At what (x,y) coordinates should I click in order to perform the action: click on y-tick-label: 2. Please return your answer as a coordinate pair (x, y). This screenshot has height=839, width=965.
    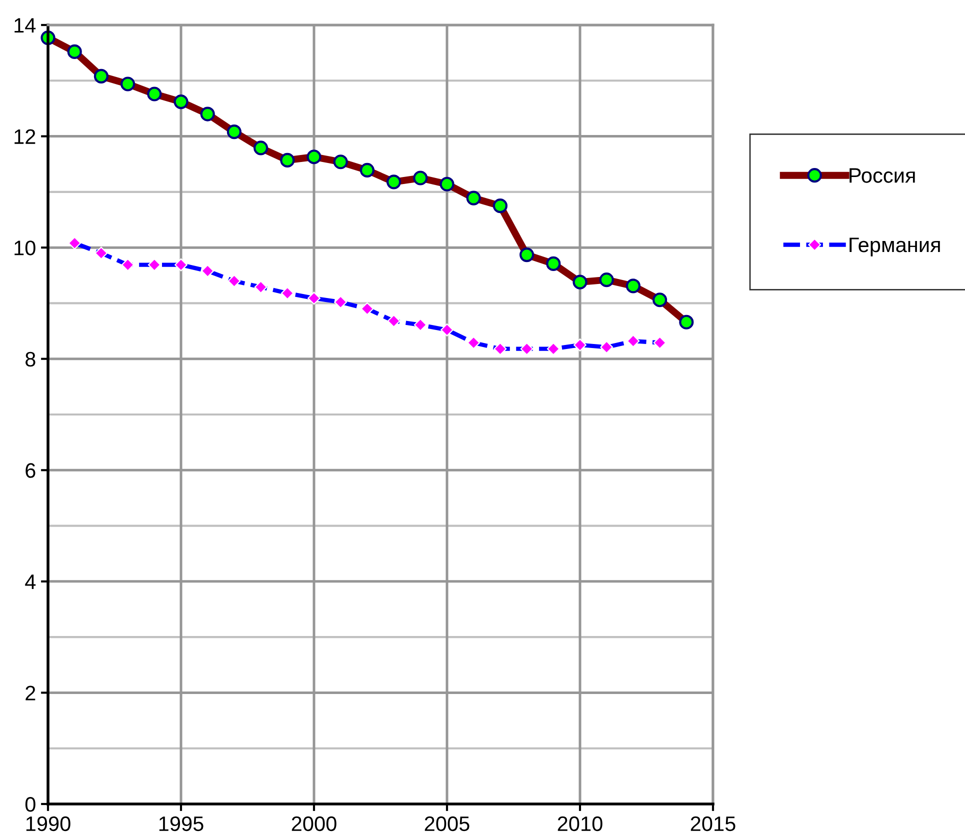
    Looking at the image, I should click on (31, 693).